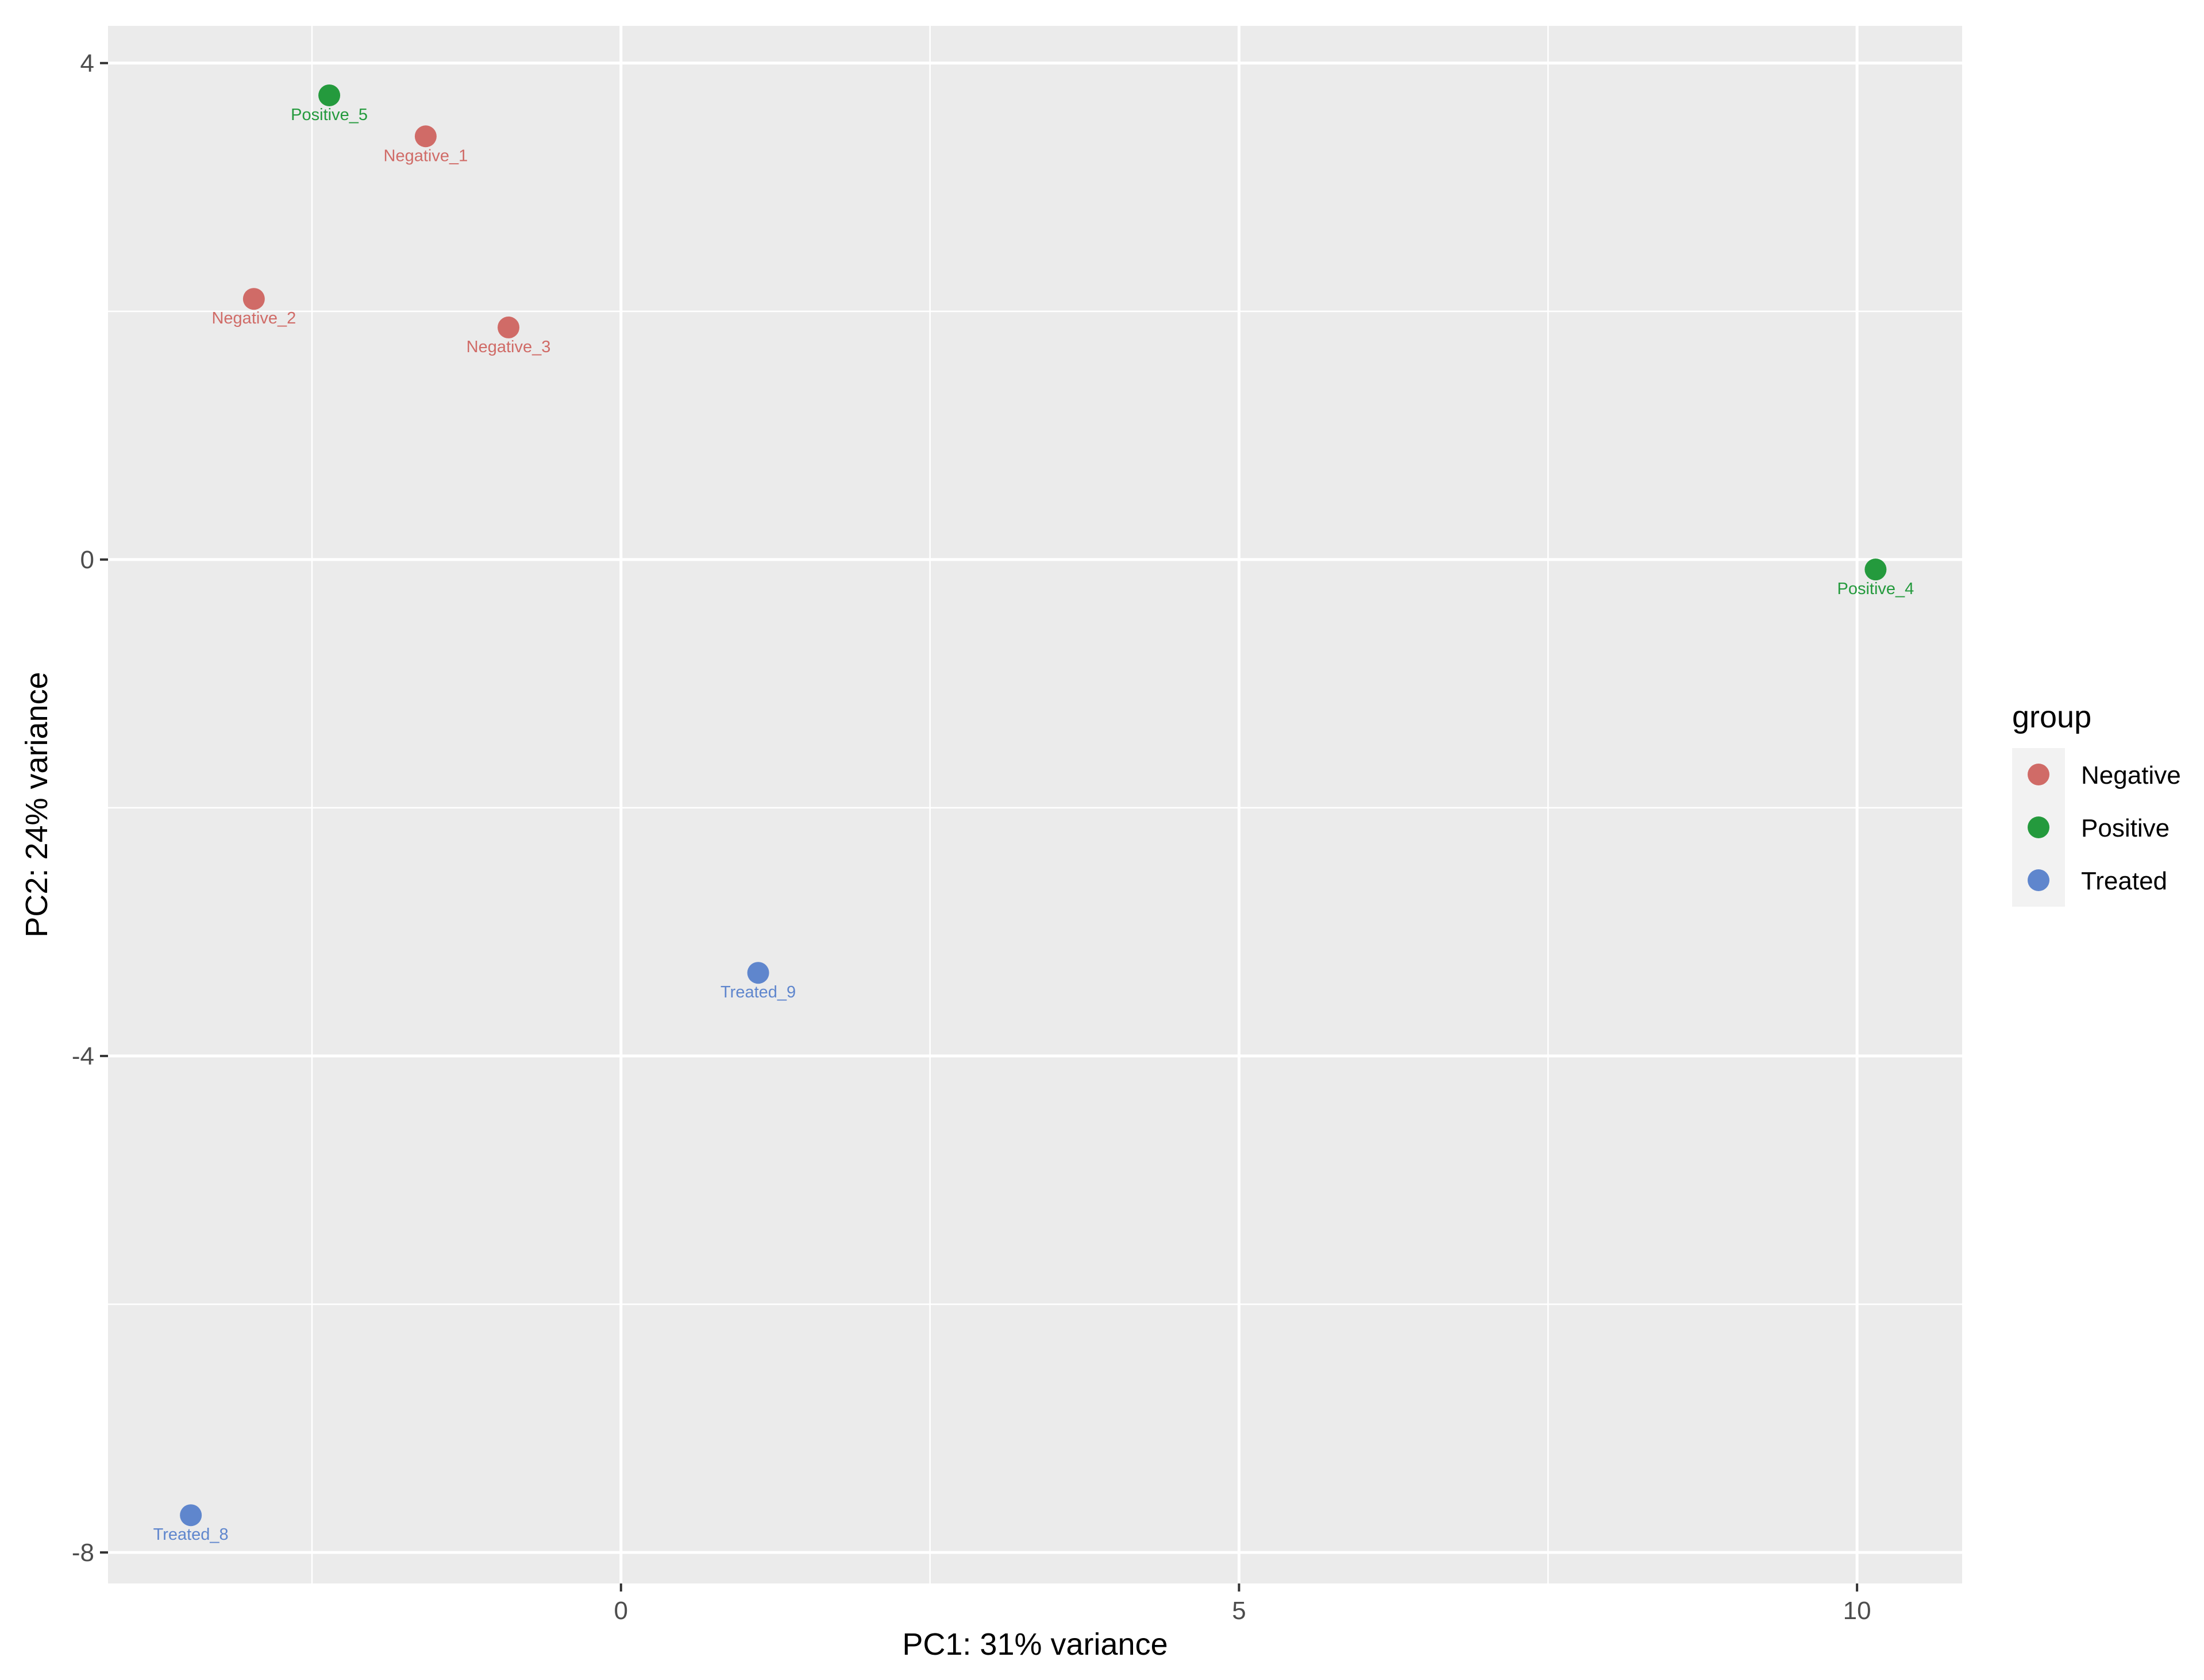  I want to click on legend-label: Positive, so click(2125, 828).